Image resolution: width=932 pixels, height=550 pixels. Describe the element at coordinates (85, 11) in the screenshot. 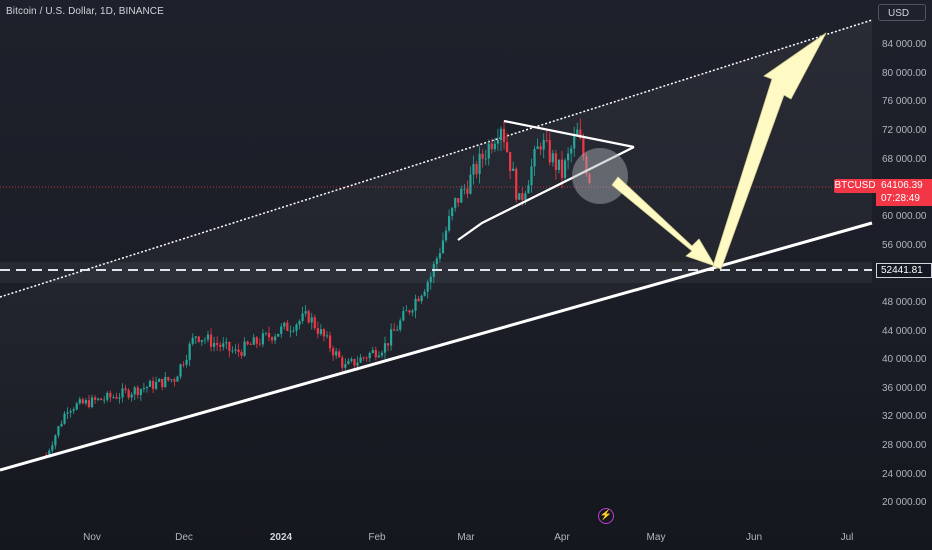

I see `symbol-title: Bitcoin / U.S. Dollar, 1D, BINANCE` at that location.